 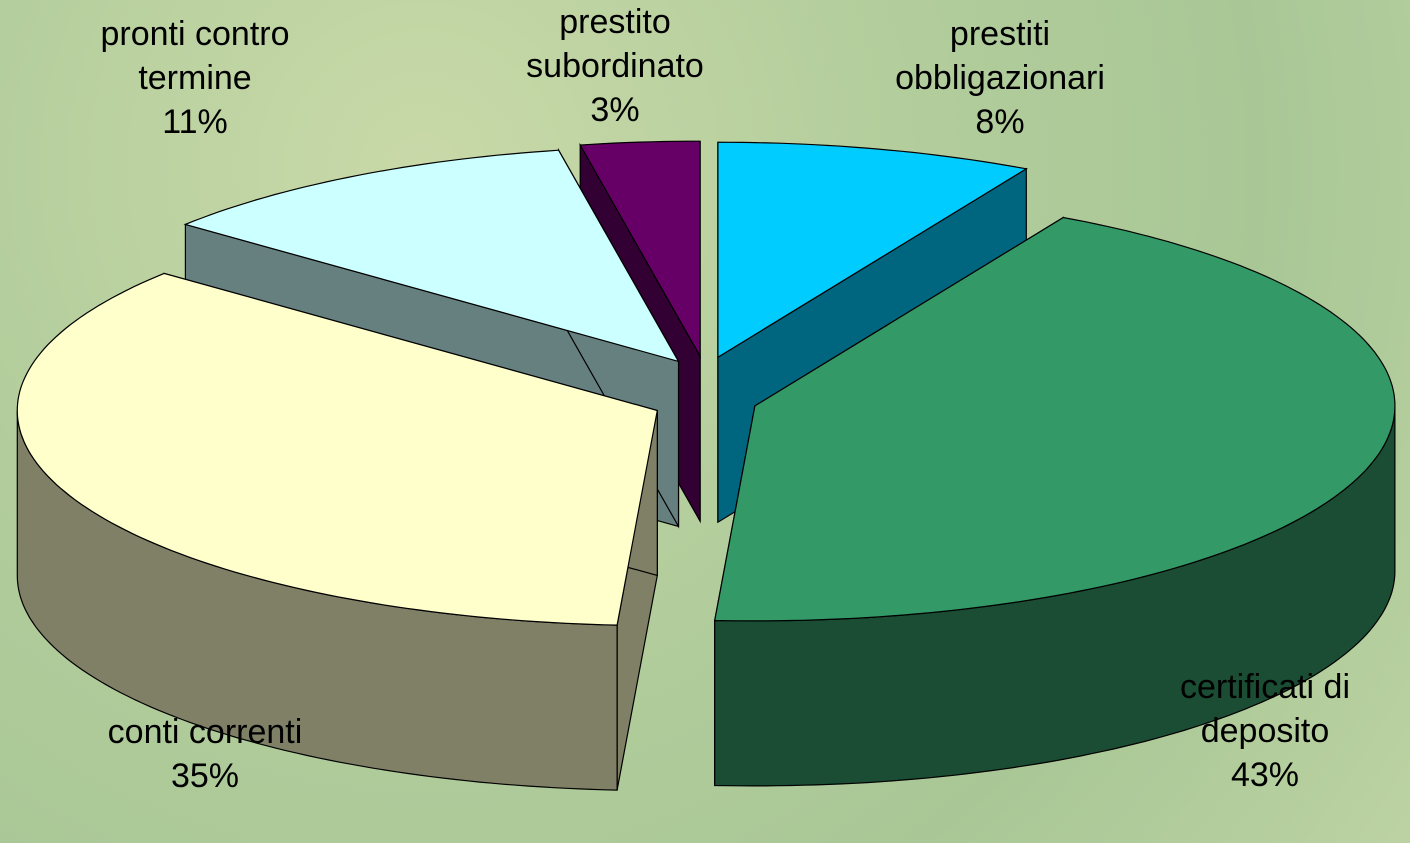 I want to click on slice-label: conti correnti 35%, so click(x=205, y=754).